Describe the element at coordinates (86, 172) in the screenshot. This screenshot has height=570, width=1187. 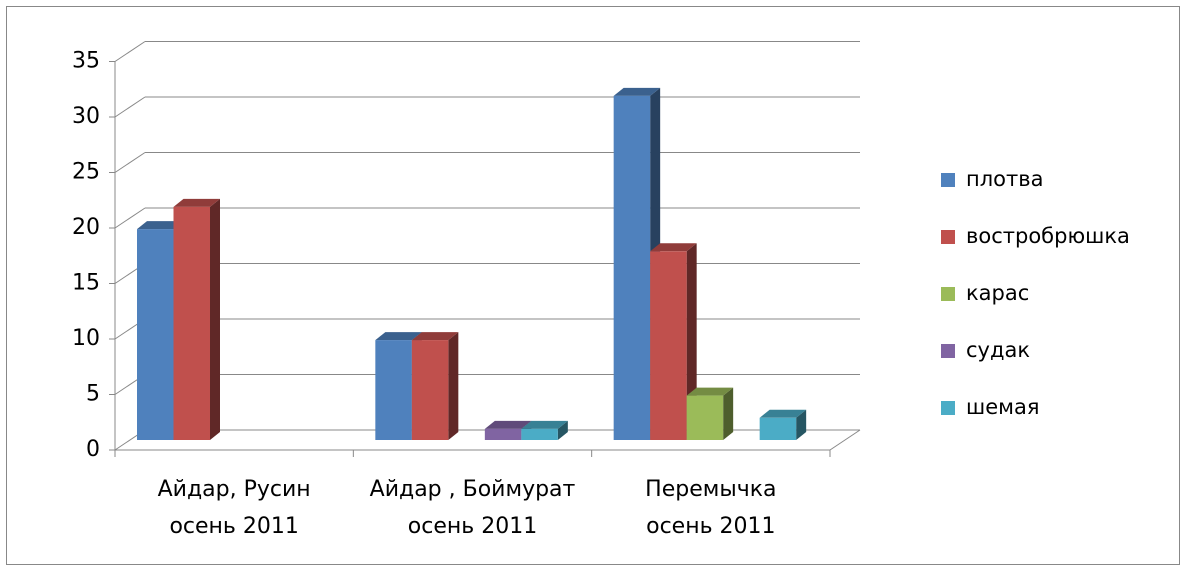
I see `y-tick-label: 25` at that location.